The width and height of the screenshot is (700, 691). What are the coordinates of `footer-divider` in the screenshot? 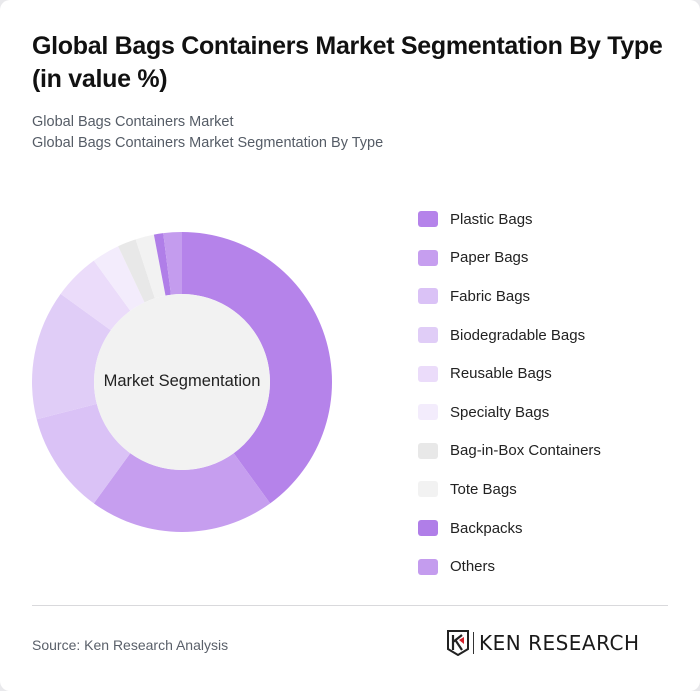 It's located at (350, 605).